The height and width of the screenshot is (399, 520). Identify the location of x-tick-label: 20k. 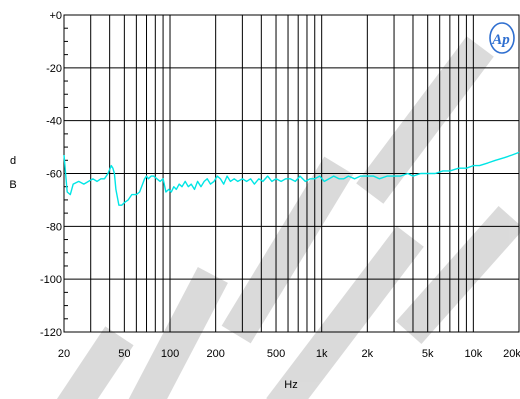
(511, 354).